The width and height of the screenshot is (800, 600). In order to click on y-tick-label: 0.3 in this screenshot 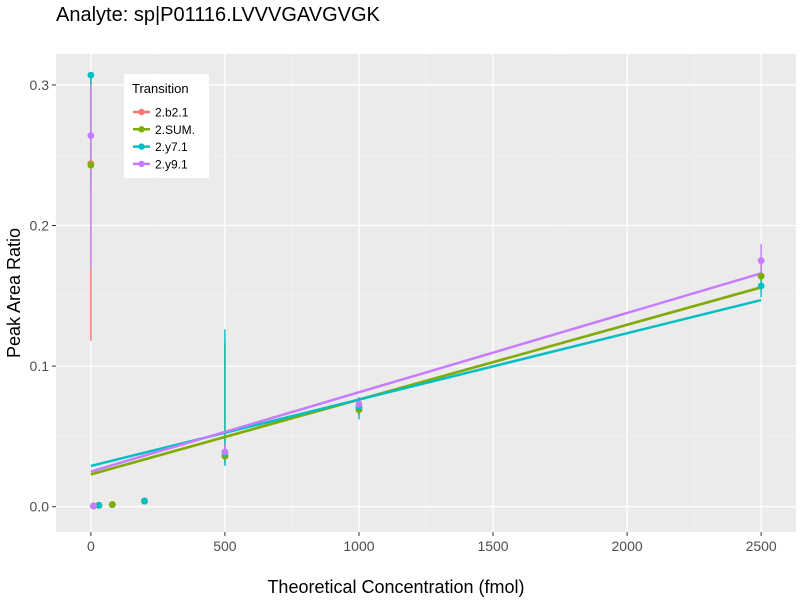, I will do `click(40, 85)`.